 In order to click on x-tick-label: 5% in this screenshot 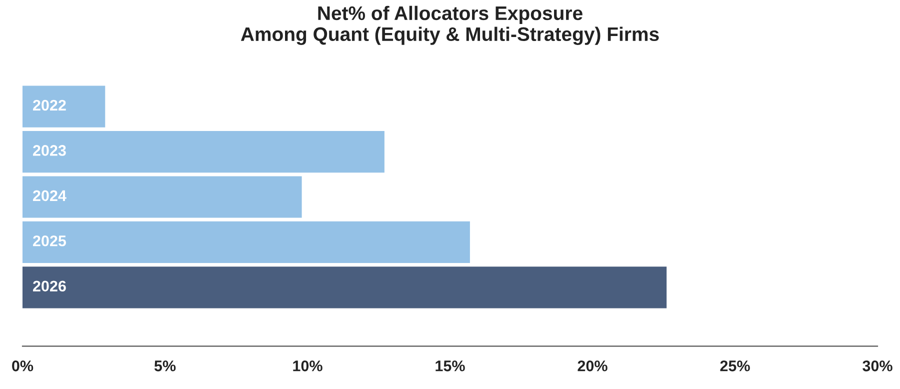, I will do `click(165, 366)`.